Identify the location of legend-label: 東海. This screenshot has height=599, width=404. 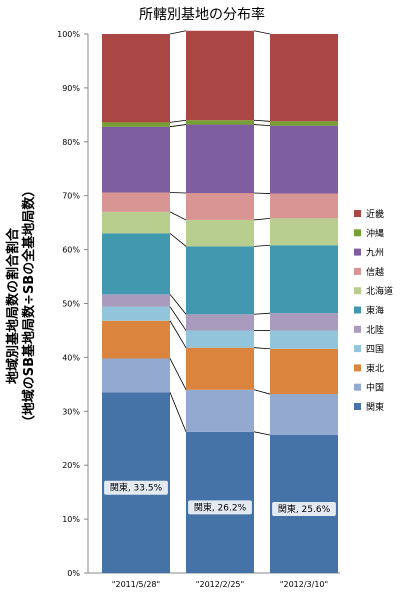
(375, 311).